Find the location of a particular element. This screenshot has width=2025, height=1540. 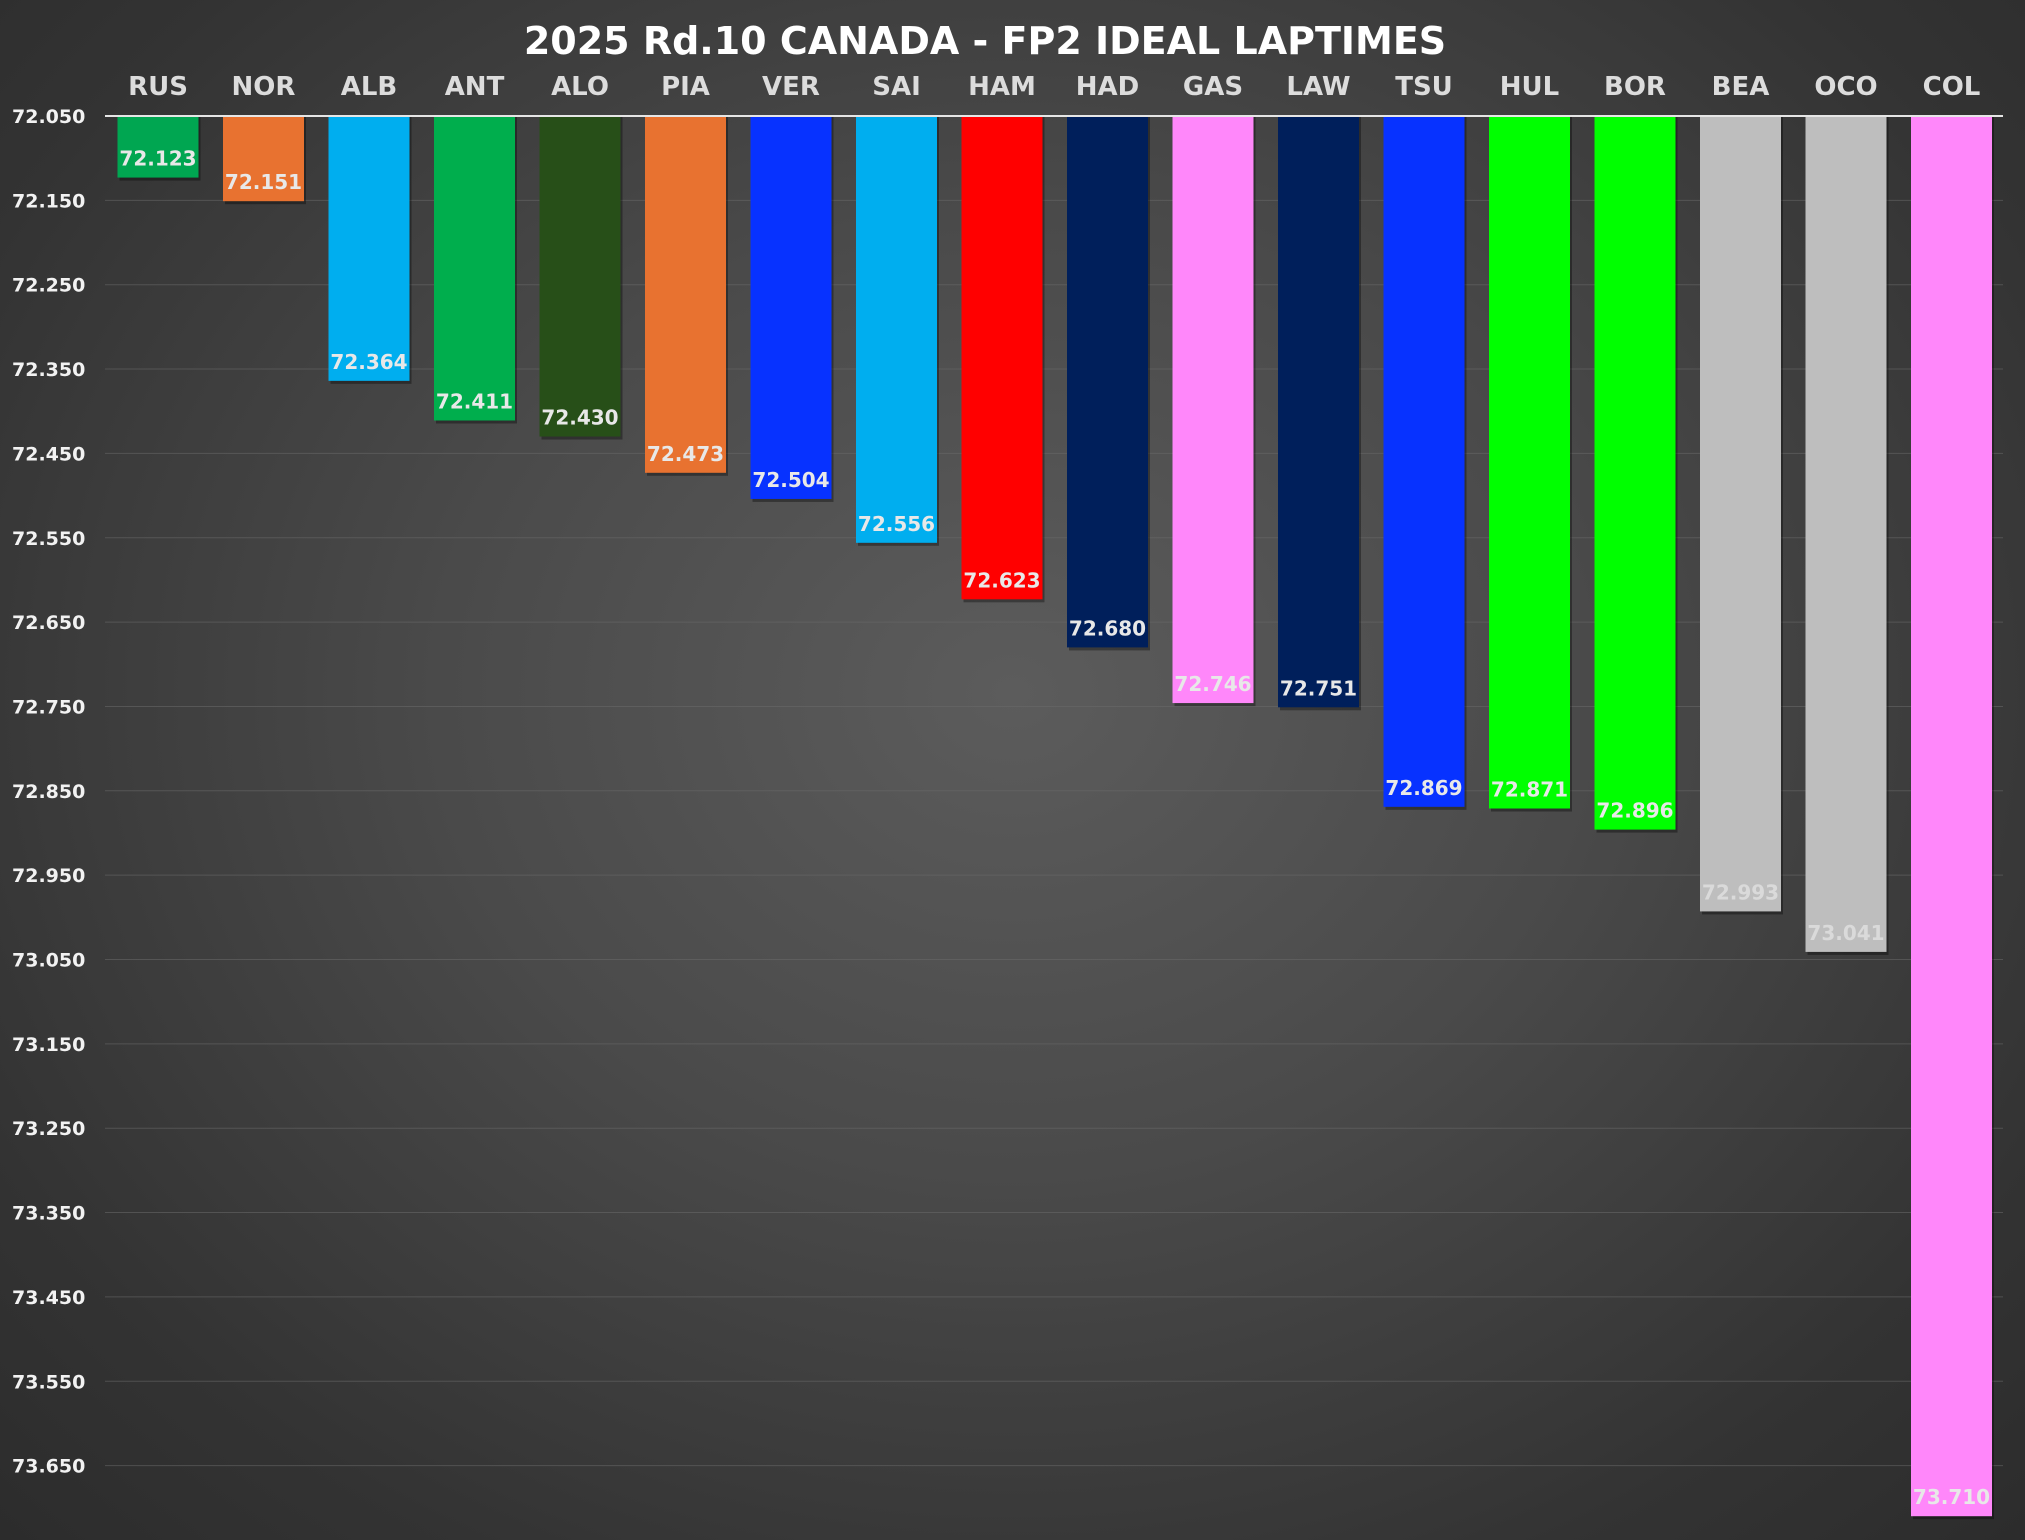

value-label-pia: 72.473 is located at coordinates (685, 454).